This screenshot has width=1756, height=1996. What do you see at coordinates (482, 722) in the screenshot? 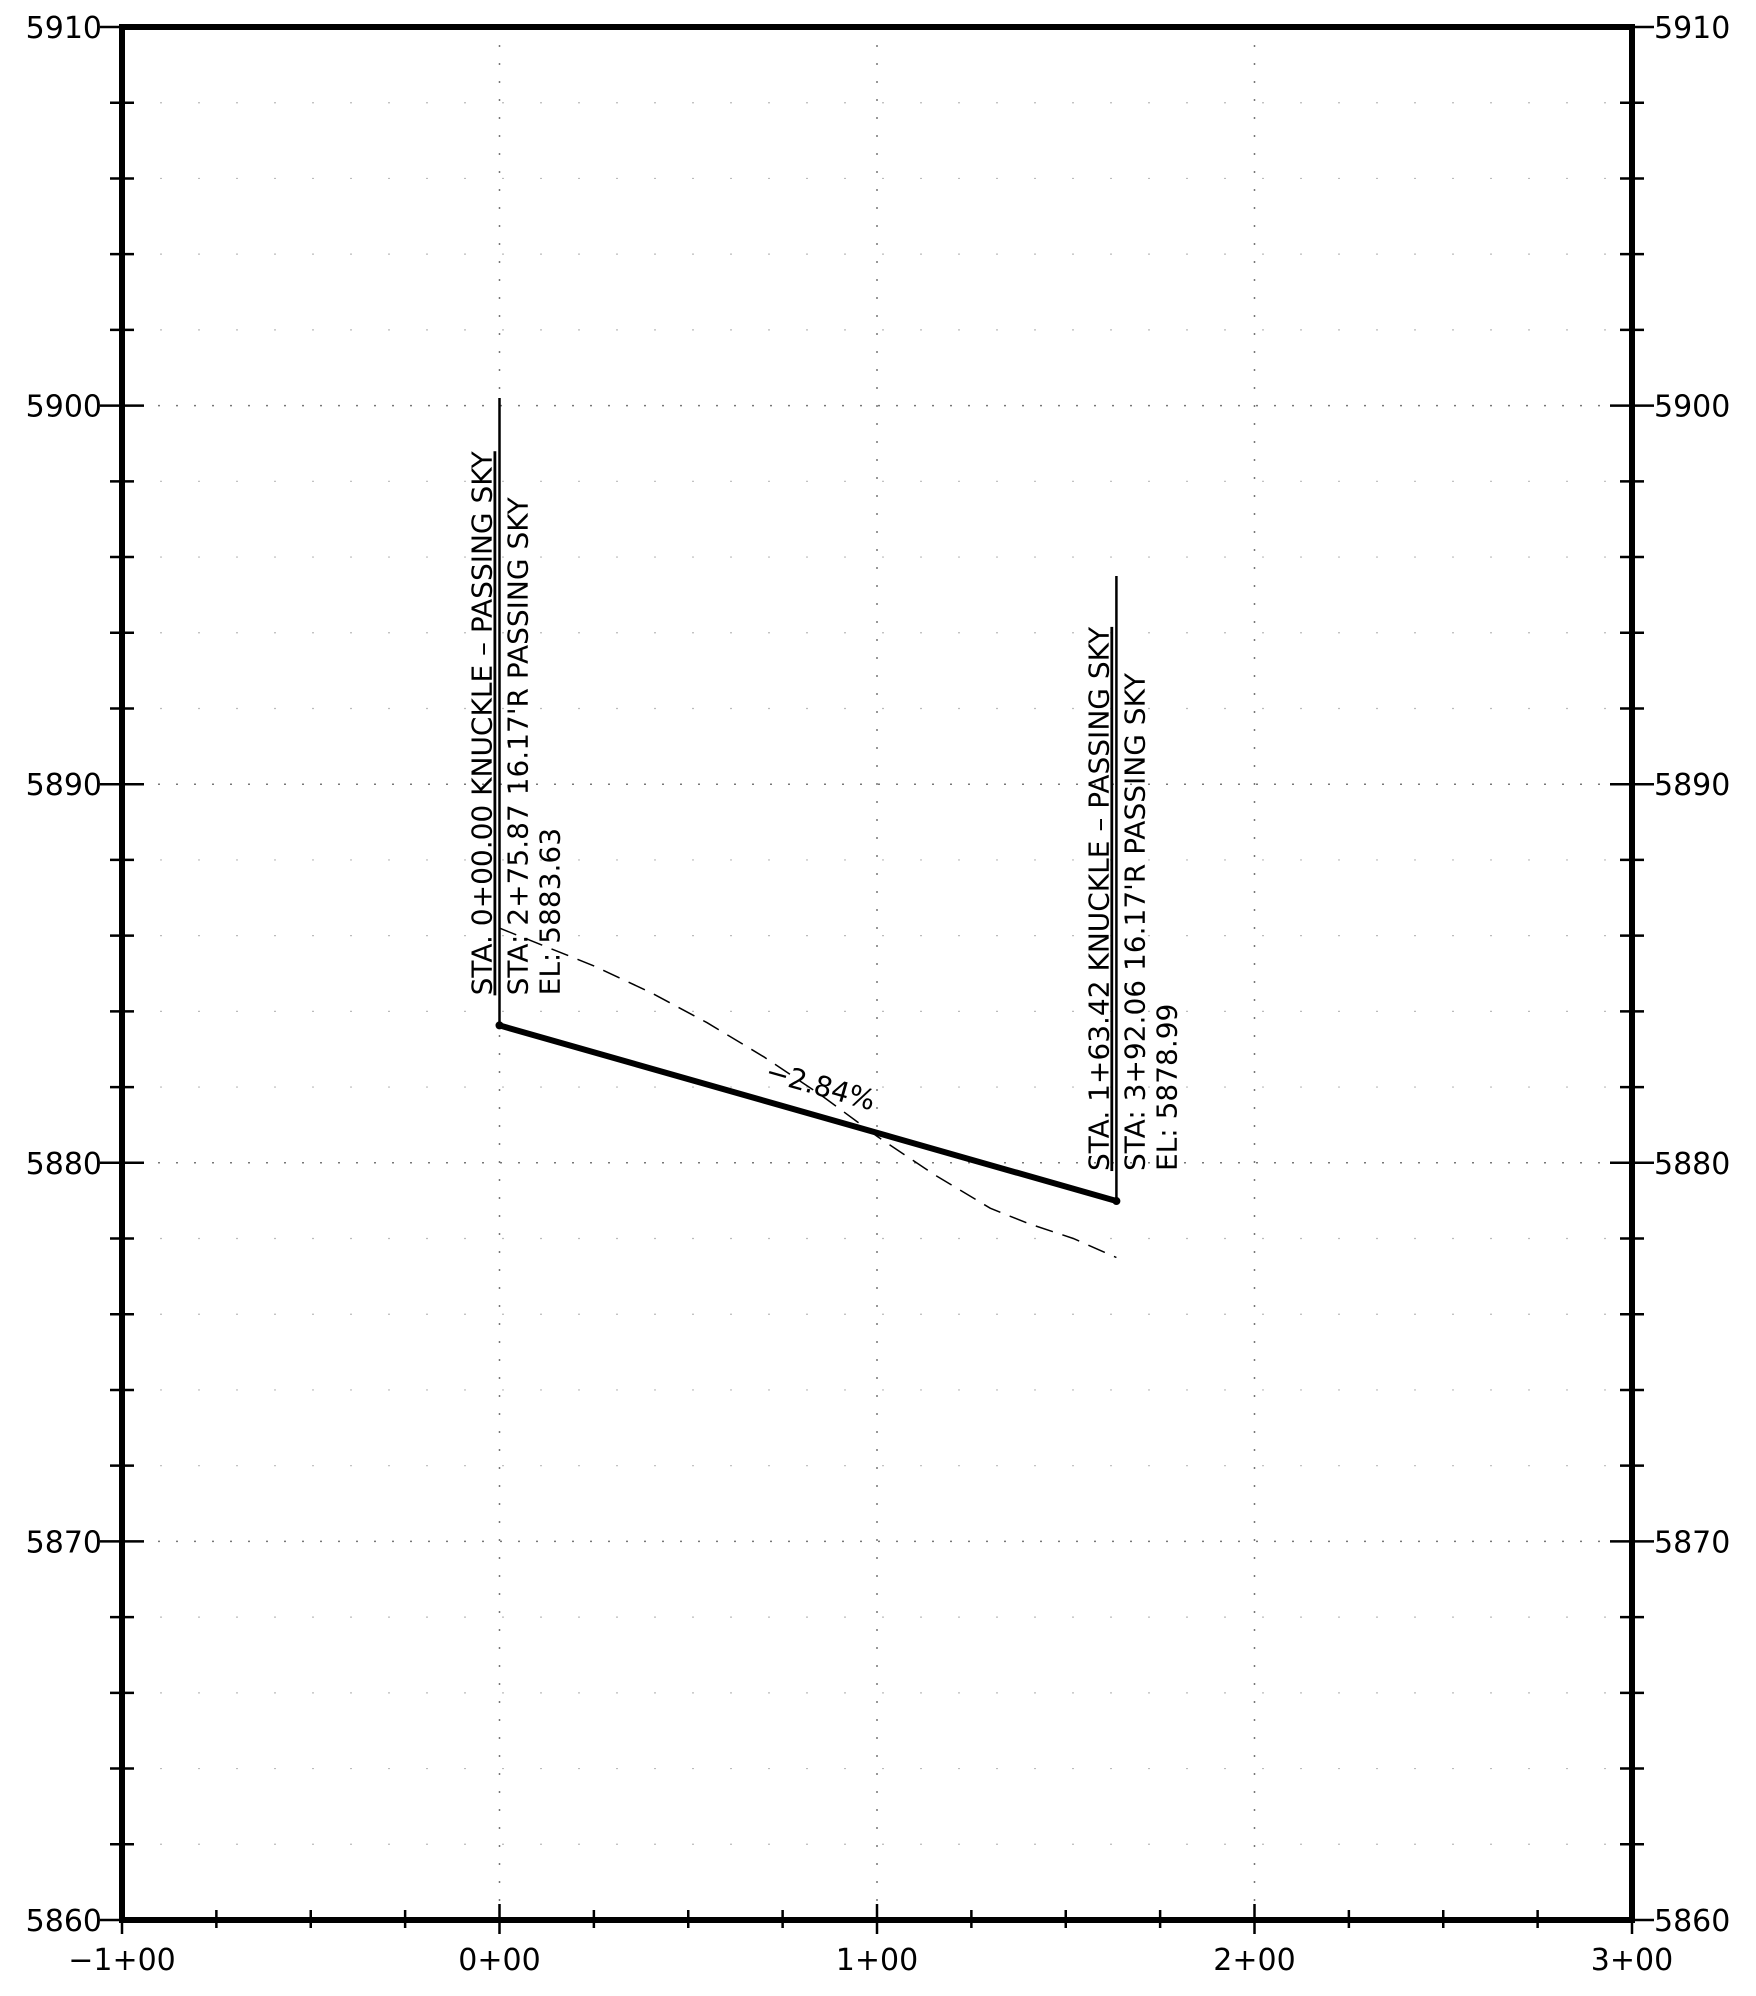
I see `annotation-text: STA. 0+00.00 KNUCKLE – PASSING SKY` at bounding box center [482, 722].